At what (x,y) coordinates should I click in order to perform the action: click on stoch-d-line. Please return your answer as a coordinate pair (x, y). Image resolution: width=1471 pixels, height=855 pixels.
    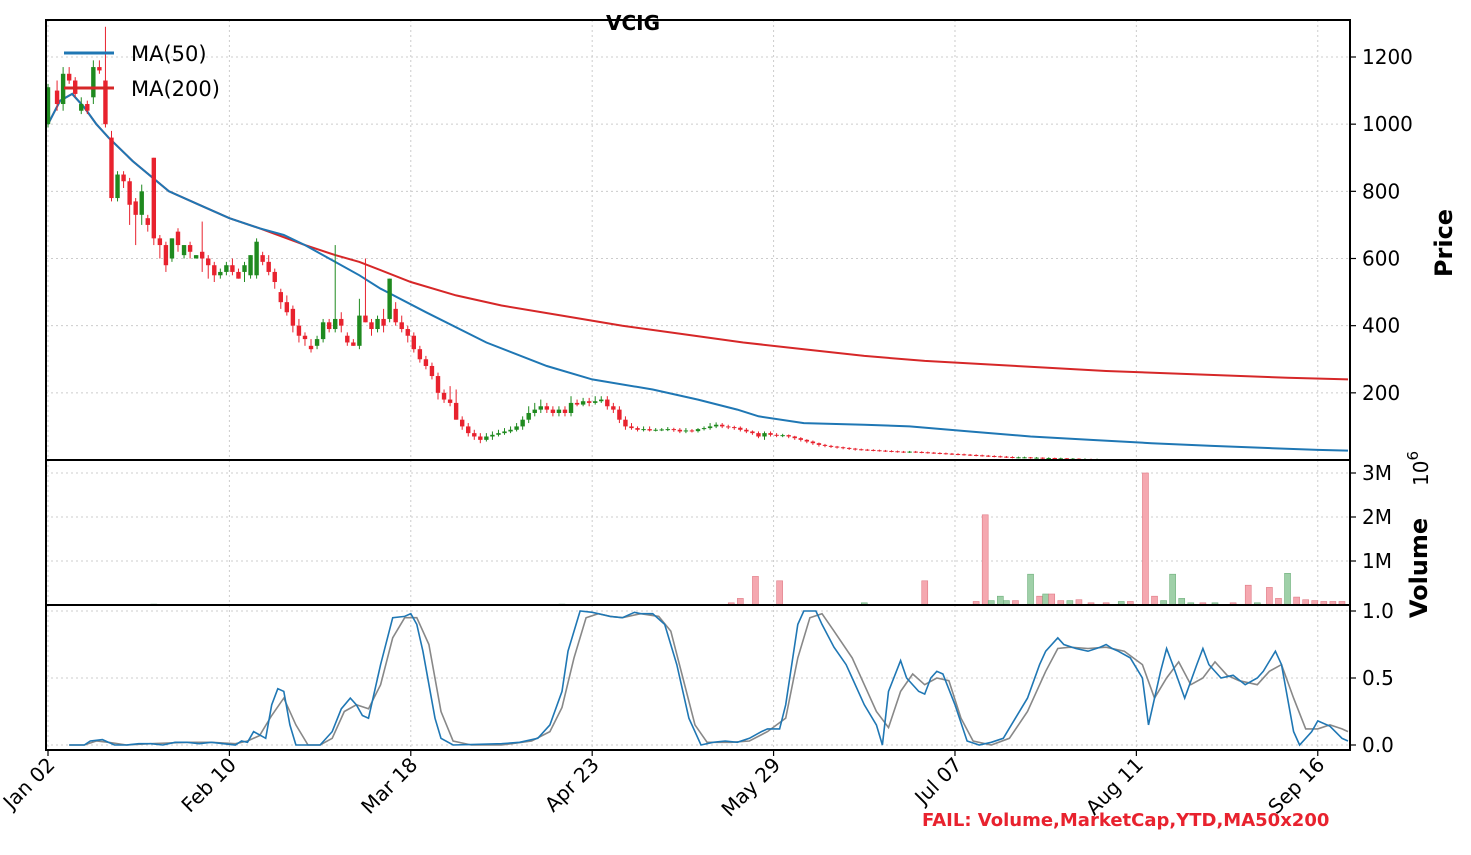
    Looking at the image, I should click on (709, 679).